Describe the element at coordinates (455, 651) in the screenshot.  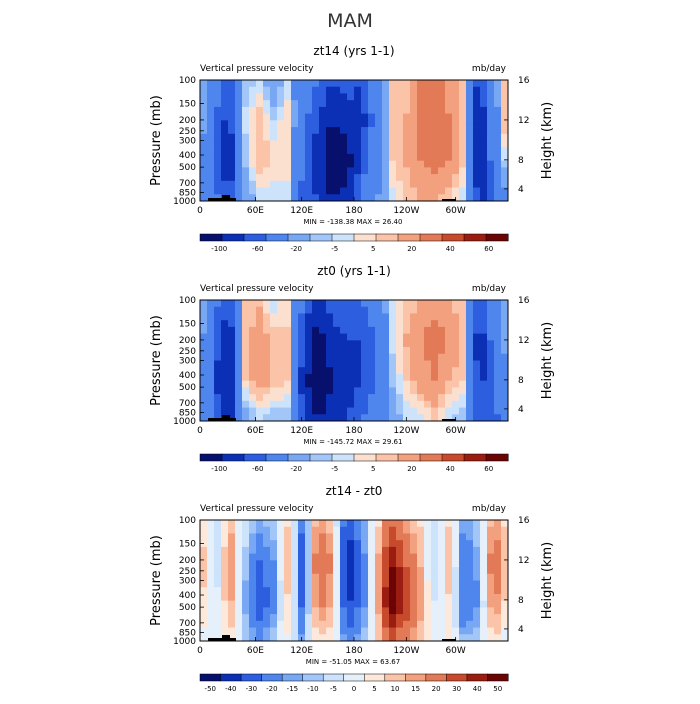
I see `x-tick-label: 60W` at that location.